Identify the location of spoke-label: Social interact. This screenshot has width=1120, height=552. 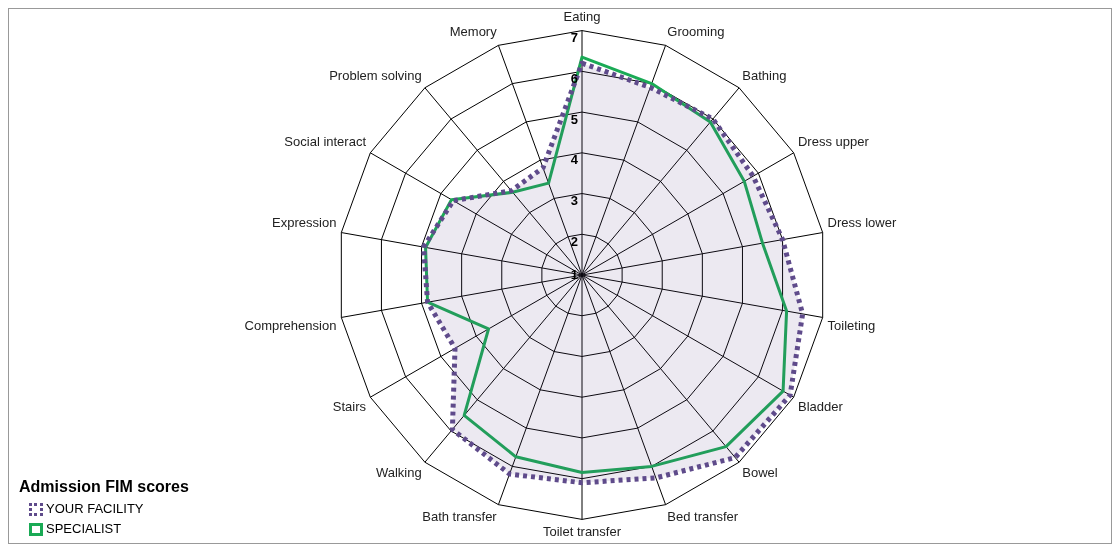
(325, 142).